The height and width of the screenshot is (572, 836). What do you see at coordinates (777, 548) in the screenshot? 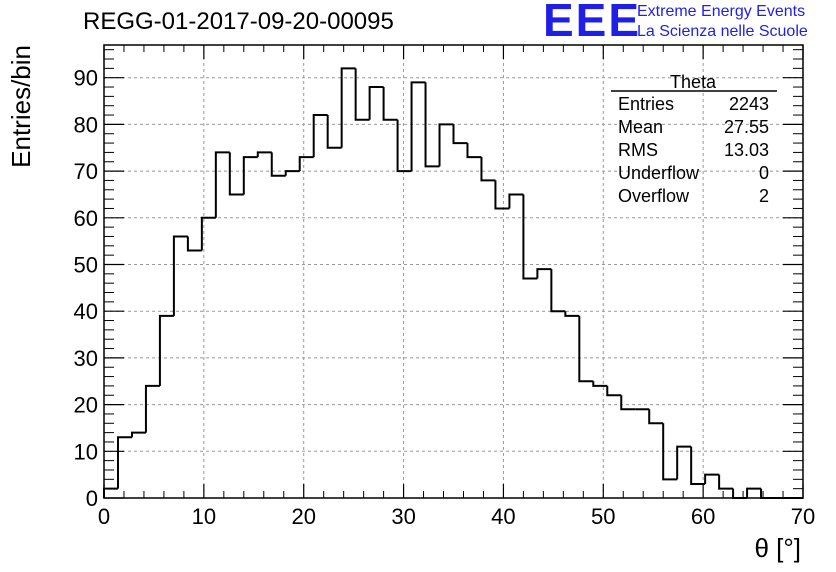
I see `x-axis-title: θ [°]` at bounding box center [777, 548].